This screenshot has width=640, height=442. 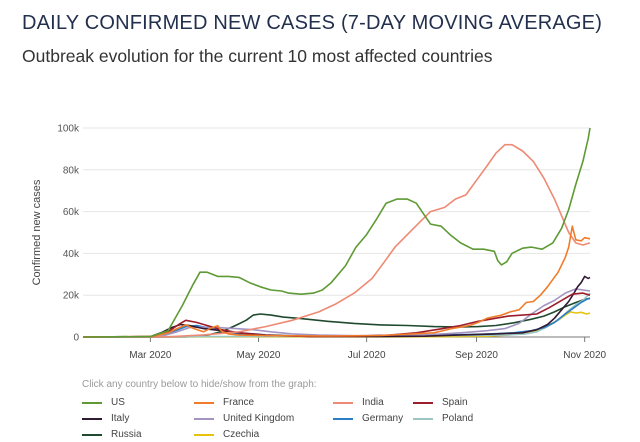 I want to click on legend-item-germany: Germany, so click(x=368, y=418).